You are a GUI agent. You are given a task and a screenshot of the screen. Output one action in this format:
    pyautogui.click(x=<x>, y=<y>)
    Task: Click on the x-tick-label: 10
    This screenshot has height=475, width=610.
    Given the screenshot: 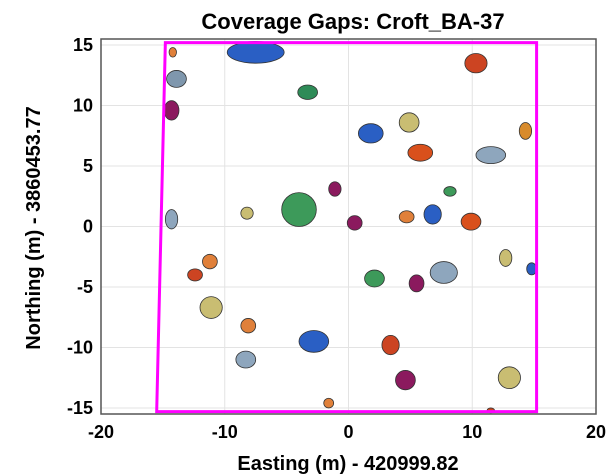 What is the action you would take?
    pyautogui.click(x=472, y=432)
    